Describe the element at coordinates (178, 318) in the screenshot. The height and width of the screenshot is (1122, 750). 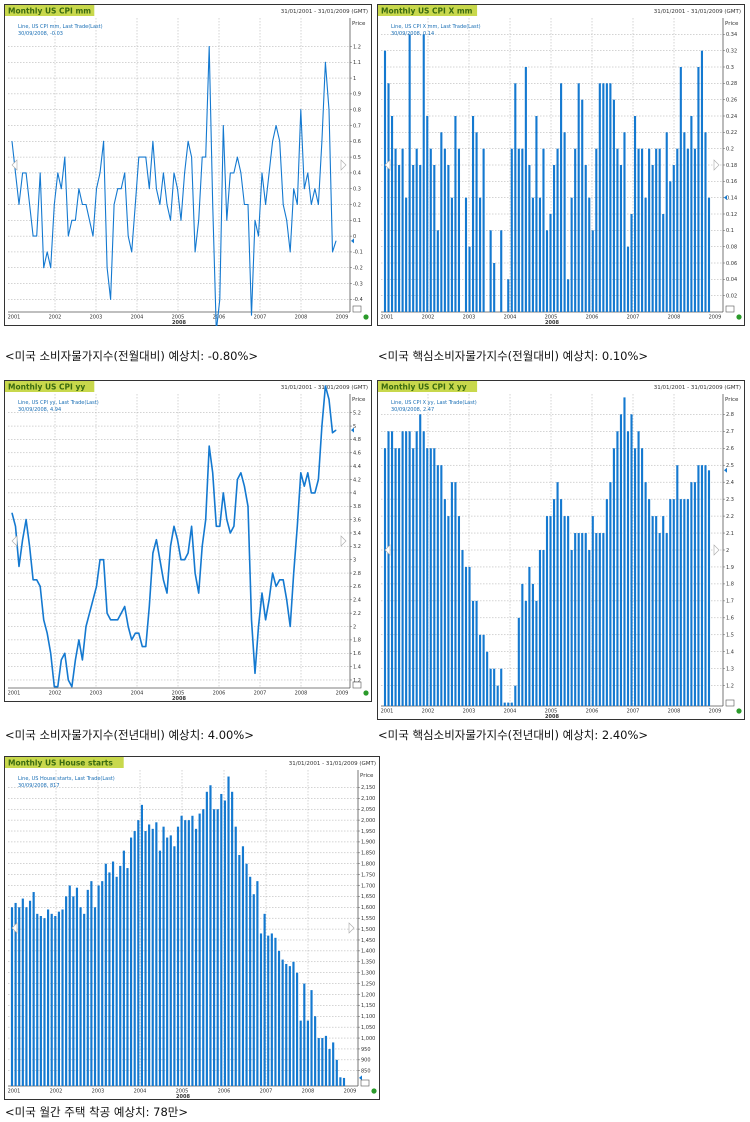
I see `x-tick-label: 2005` at that location.